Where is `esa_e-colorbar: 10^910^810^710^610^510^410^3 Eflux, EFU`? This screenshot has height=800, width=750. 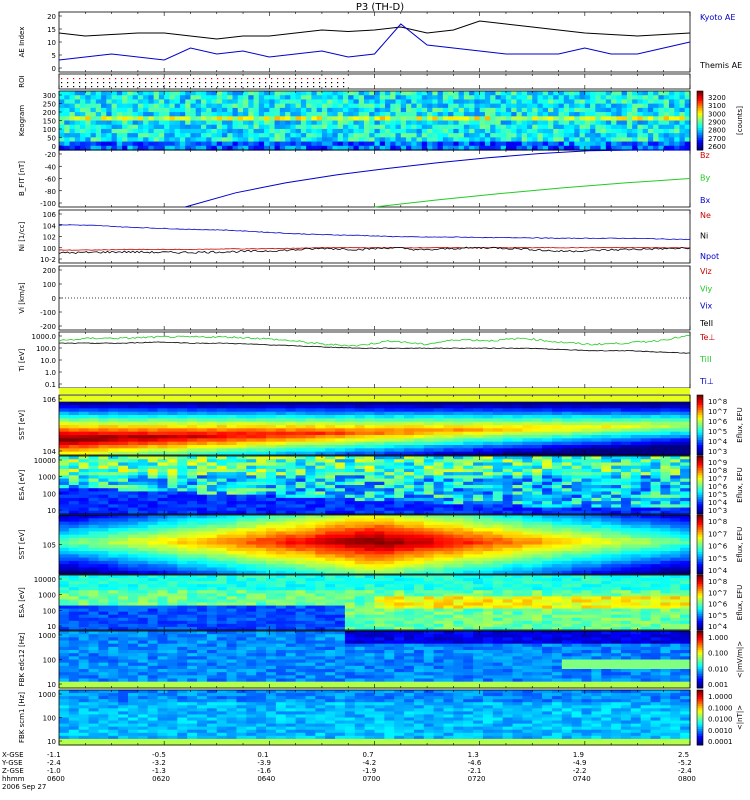
esa_e-colorbar: 10^910^810^710^610^510^410^3 Eflux, EFU is located at coordinates (720, 485).